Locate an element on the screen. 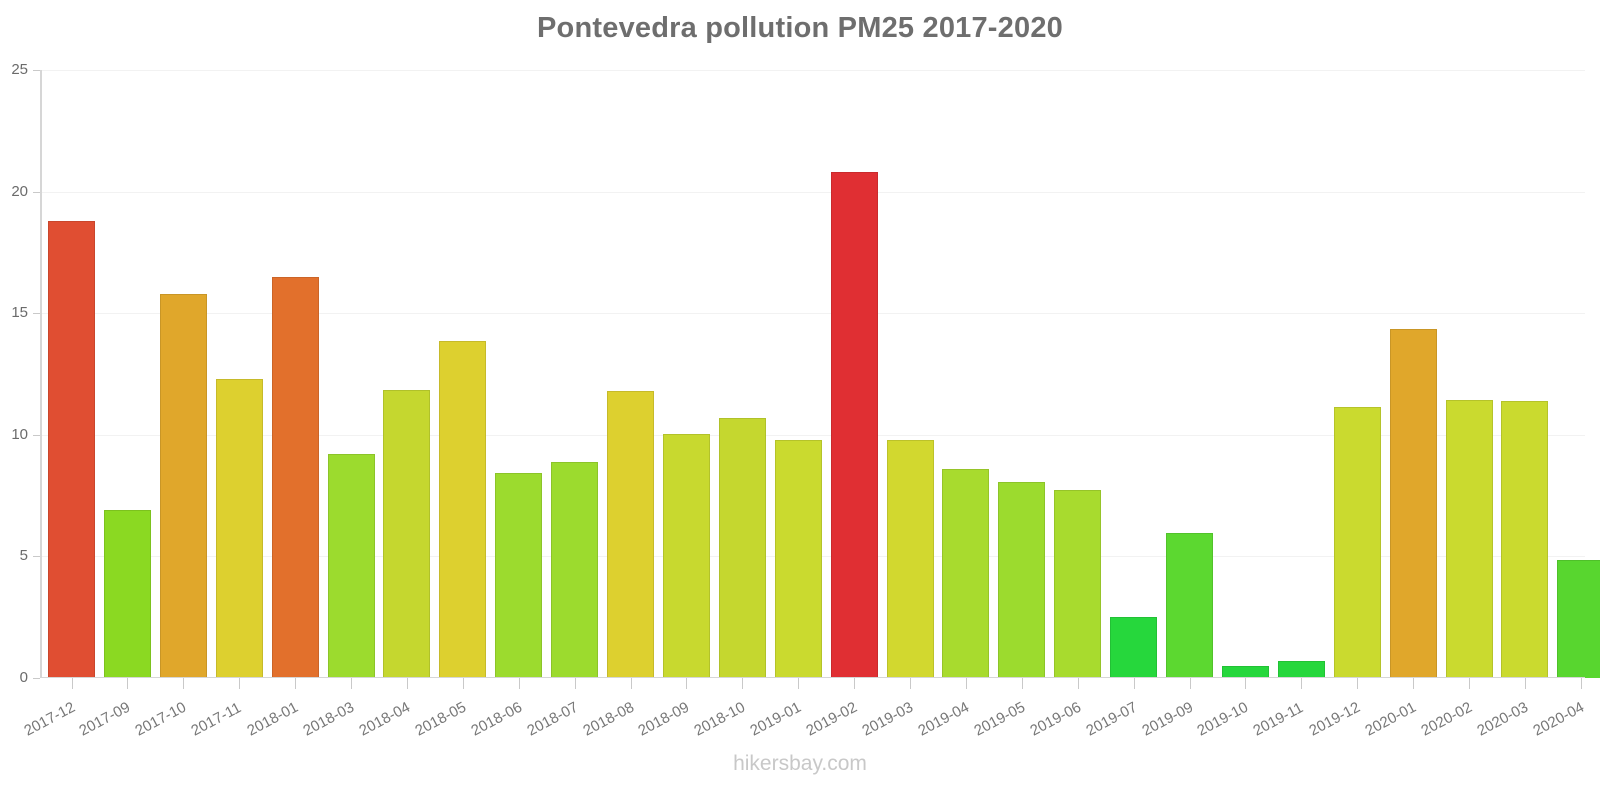 This screenshot has height=800, width=1600. x-tick-label: 2019-11 is located at coordinates (1278, 719).